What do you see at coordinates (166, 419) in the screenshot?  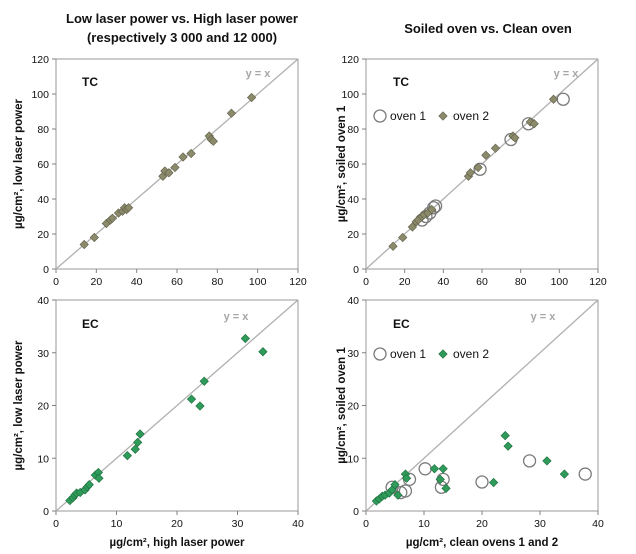 I see `series-points` at bounding box center [166, 419].